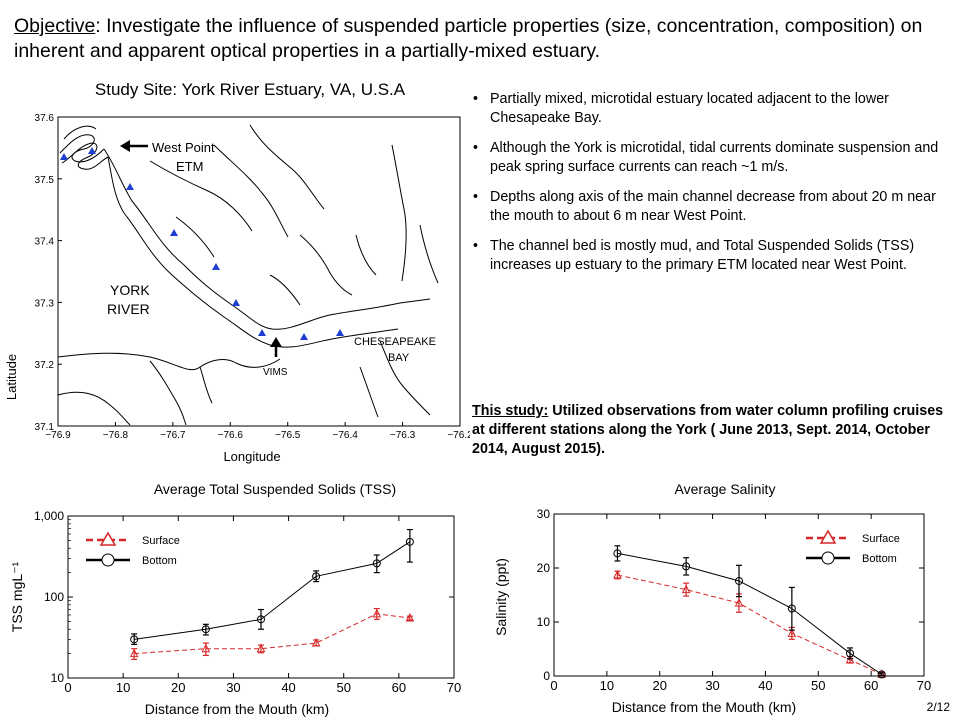 The image size is (960, 720). I want to click on tss-chart-title: Average Total Suspended Solids (TSS), so click(275, 489).